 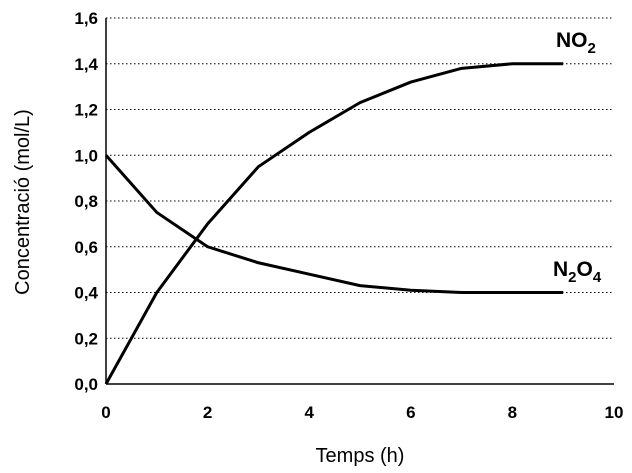 I want to click on series-label-no2: NO2, so click(x=576, y=43).